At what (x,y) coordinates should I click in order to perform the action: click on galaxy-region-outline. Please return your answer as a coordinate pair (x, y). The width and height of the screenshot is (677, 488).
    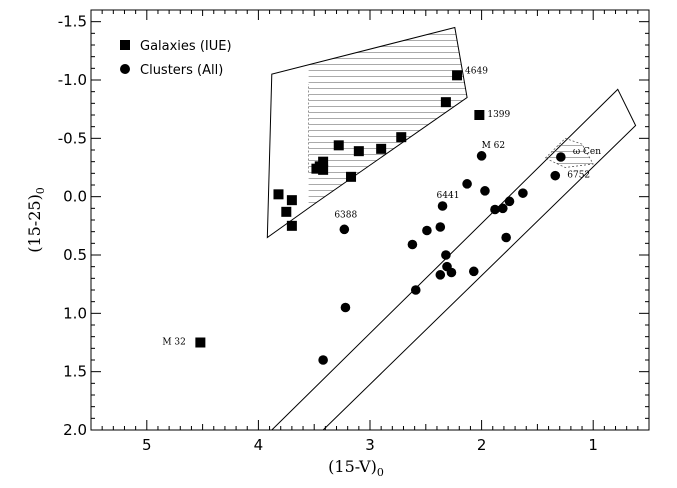
    Looking at the image, I should click on (367, 132).